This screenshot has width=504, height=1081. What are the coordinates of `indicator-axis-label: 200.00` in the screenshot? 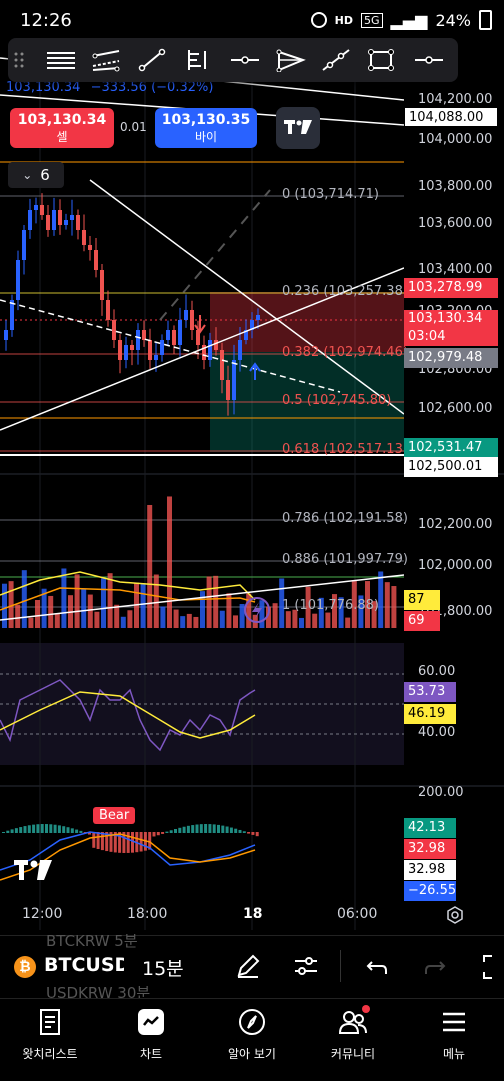 It's located at (441, 792).